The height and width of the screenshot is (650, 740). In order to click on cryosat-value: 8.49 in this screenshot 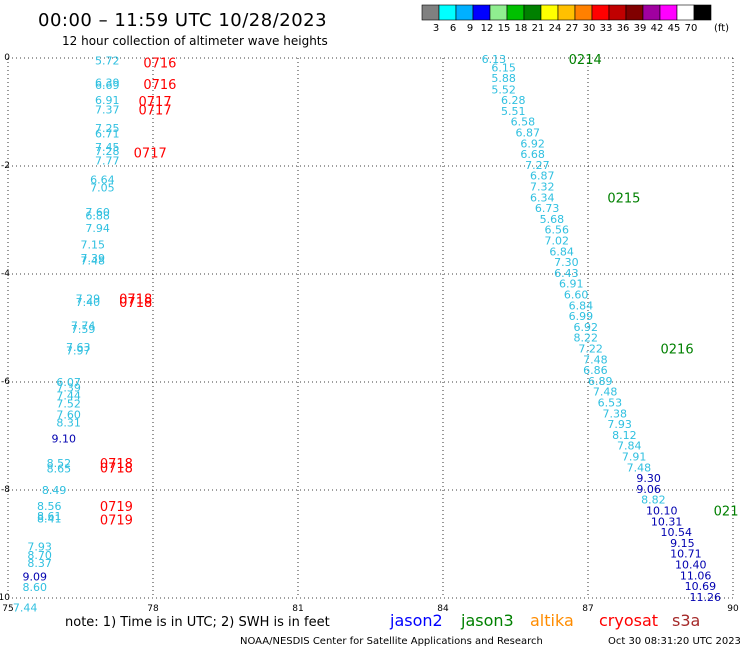, I will do `click(54, 490)`.